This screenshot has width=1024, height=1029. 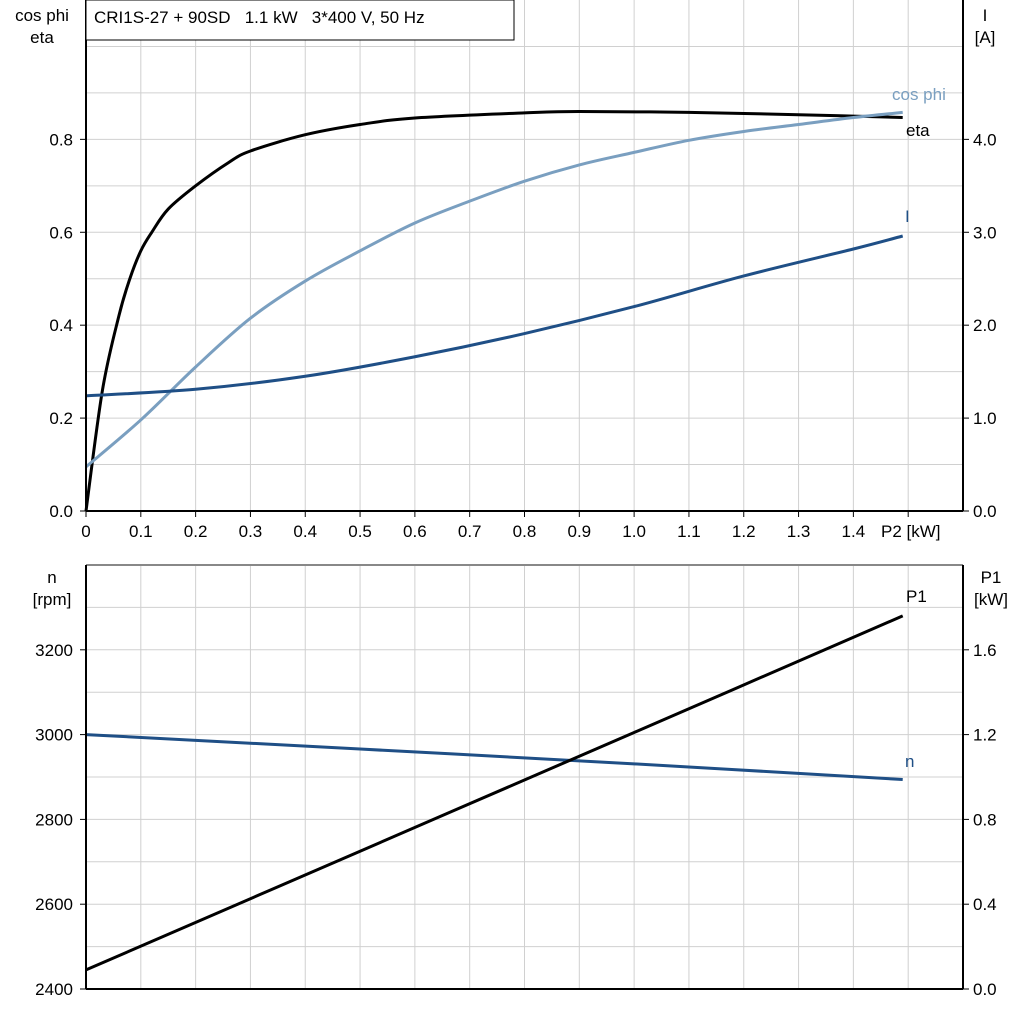 What do you see at coordinates (470, 531) in the screenshot?
I see `x-tick-label: 0.7` at bounding box center [470, 531].